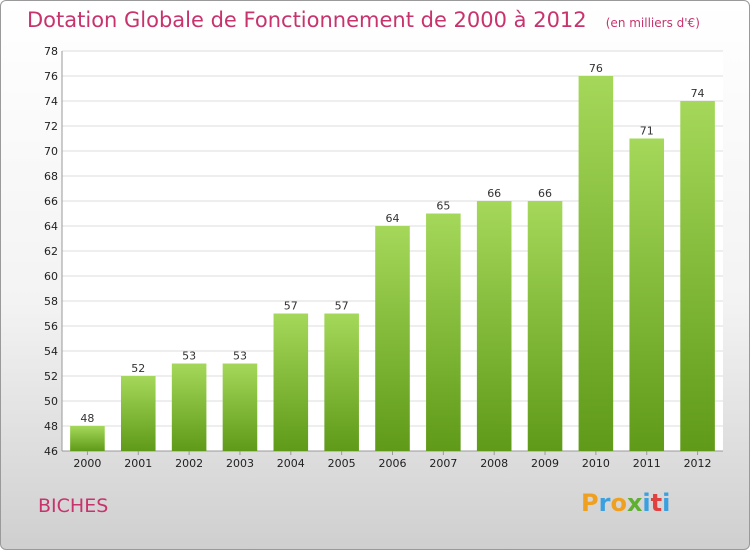  Describe the element at coordinates (443, 463) in the screenshot. I see `x-tick-label: 2007` at that location.